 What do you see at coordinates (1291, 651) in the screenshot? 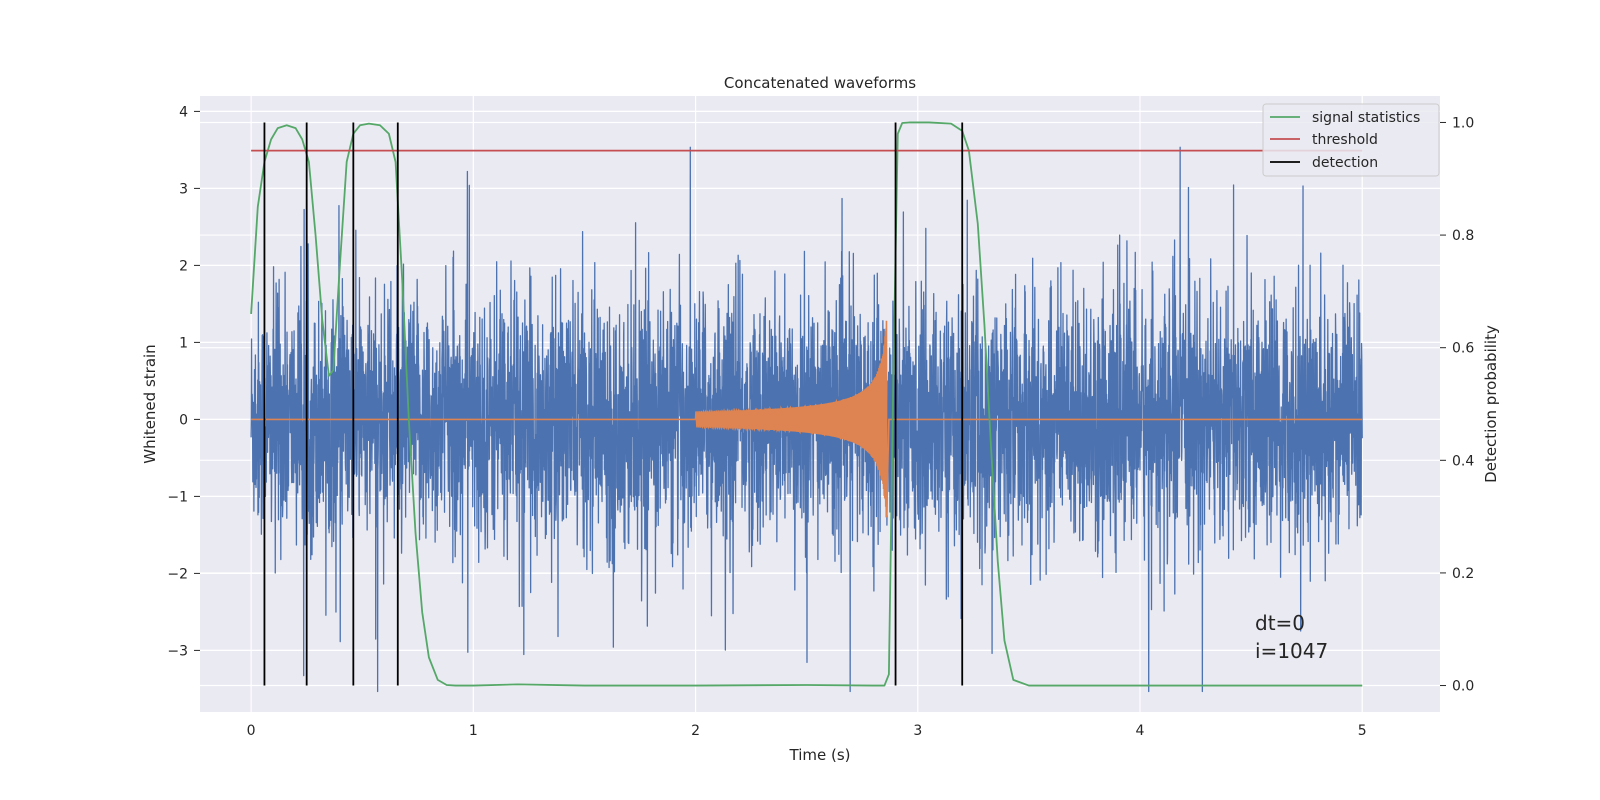
I see `annotation-line-2: i=1047` at bounding box center [1291, 651].